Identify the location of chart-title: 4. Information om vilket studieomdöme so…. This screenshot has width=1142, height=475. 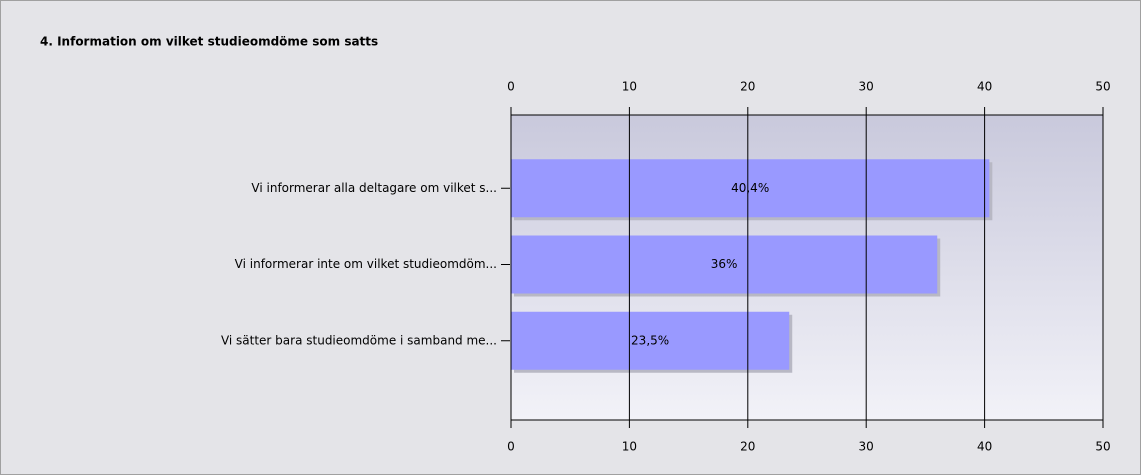
(209, 42).